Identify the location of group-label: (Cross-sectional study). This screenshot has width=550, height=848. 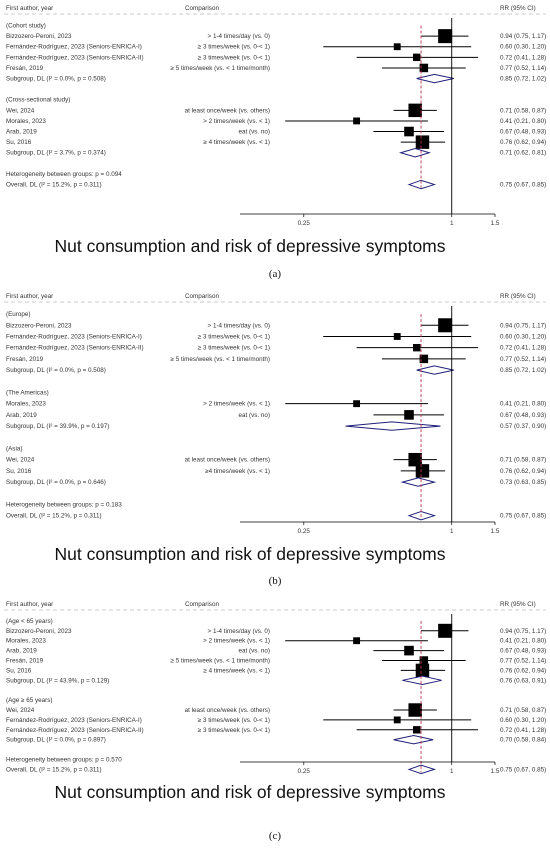
(38, 100).